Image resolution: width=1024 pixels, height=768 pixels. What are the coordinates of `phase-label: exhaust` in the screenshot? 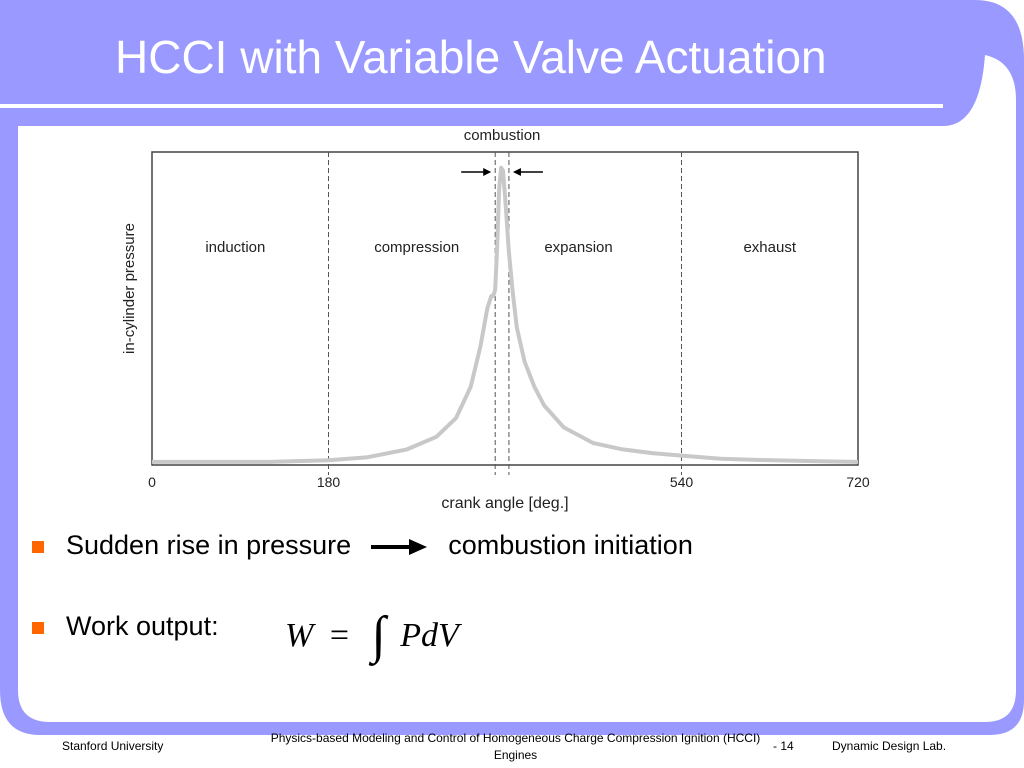 It's located at (769, 247).